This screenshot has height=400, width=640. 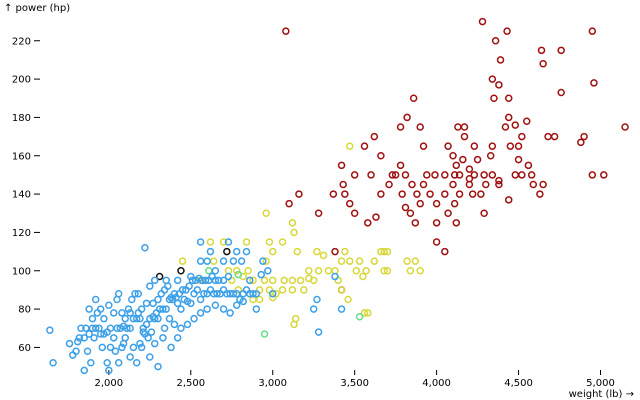 I want to click on x-axis-title: weight (lb) →, so click(x=601, y=394).